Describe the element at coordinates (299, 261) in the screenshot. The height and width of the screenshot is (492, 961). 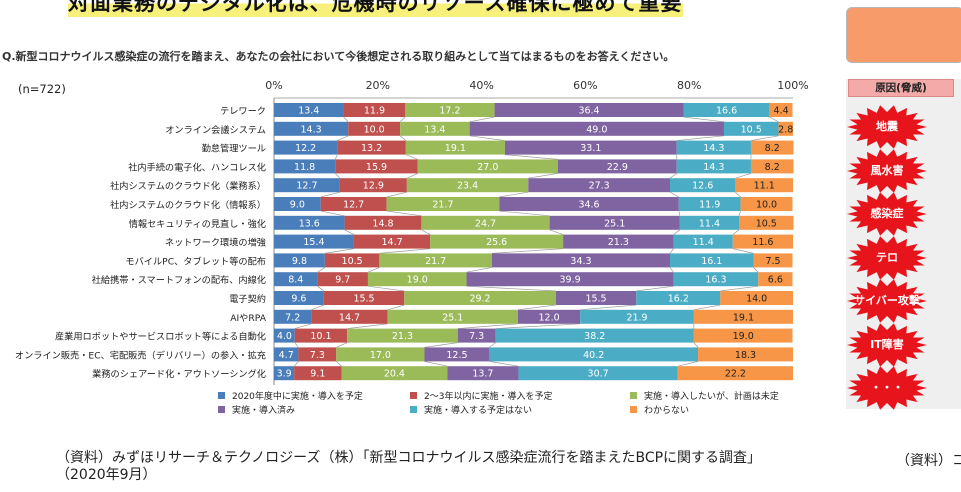
I see `bar-value-label: 9.8` at that location.